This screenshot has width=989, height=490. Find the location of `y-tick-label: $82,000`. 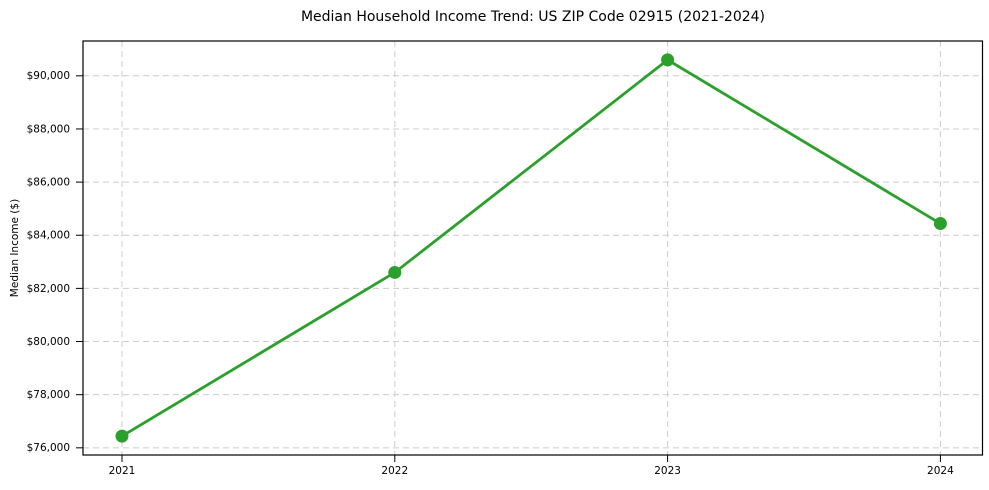

y-tick-label: $82,000 is located at coordinates (48, 289).